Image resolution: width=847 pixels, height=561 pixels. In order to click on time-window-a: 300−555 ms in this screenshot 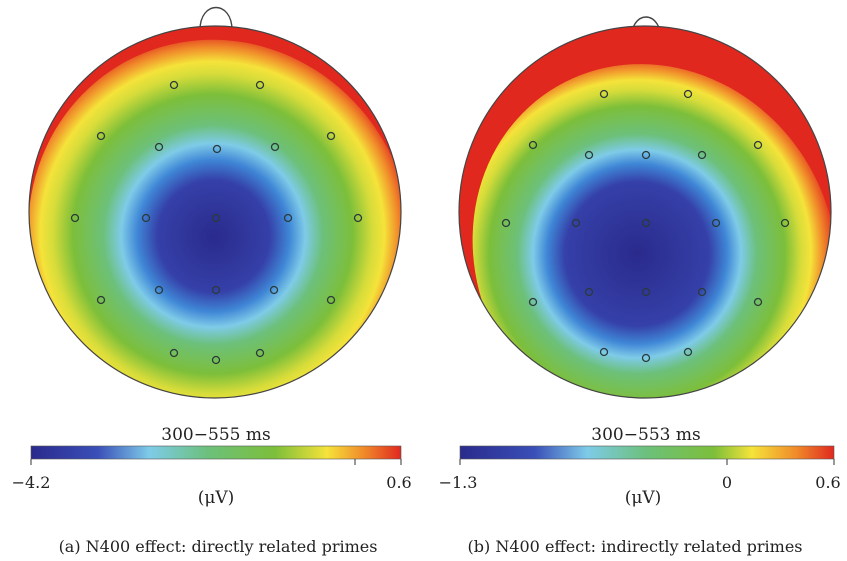, I will do `click(216, 435)`.